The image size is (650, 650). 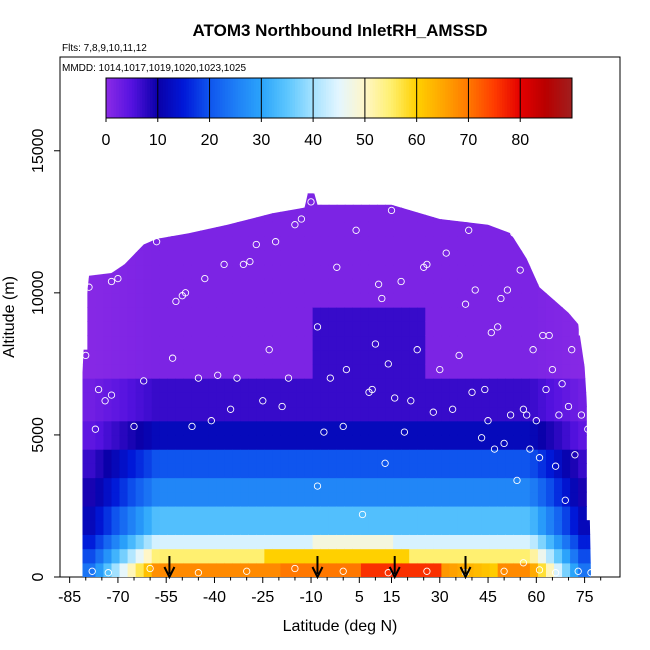 What do you see at coordinates (440, 597) in the screenshot?
I see `x-tick-label: 30` at bounding box center [440, 597].